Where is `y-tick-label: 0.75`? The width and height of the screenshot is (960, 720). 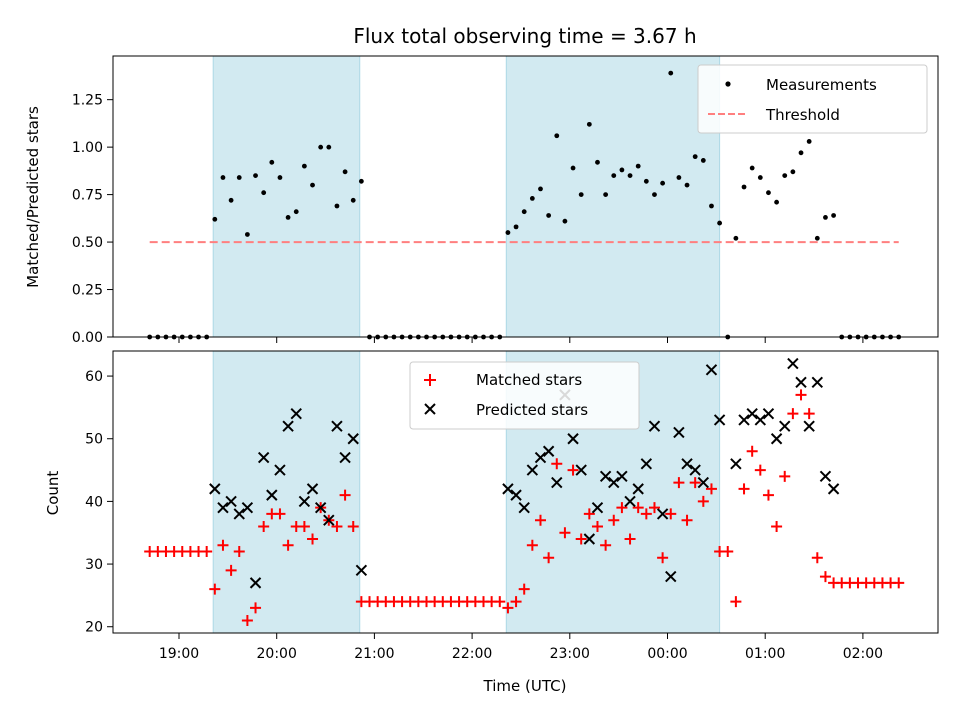 y-tick-label: 0.75 is located at coordinates (87, 196).